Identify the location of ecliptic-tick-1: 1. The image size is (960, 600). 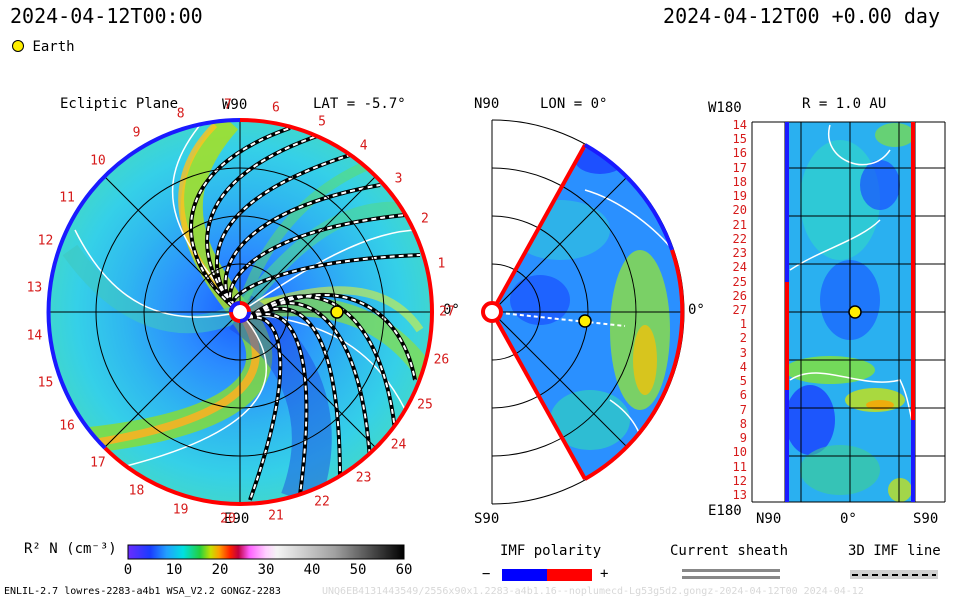
(441, 264).